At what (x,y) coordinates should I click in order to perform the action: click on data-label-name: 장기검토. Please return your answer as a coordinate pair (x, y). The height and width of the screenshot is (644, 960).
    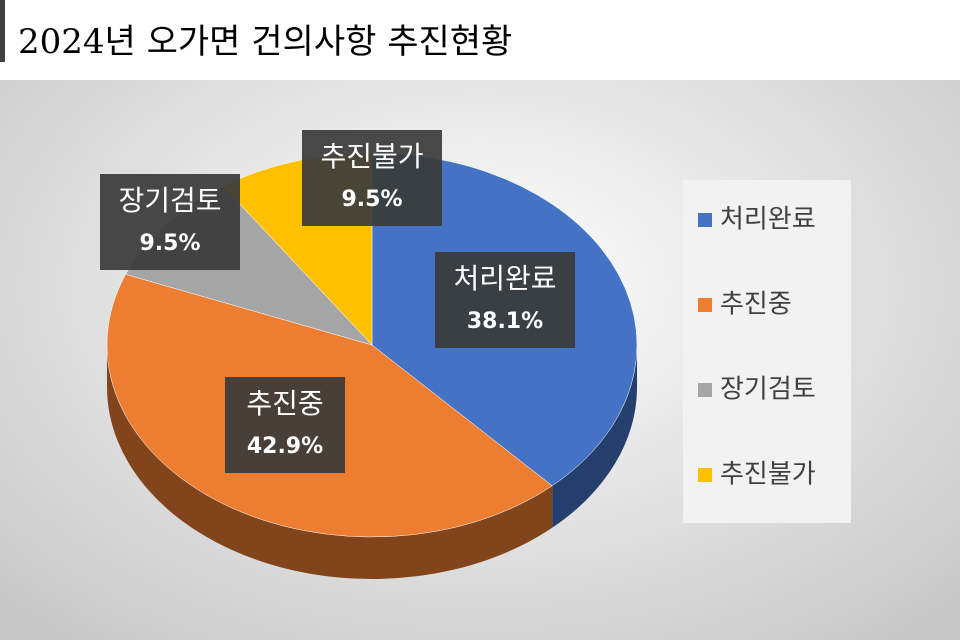
    Looking at the image, I should click on (169, 200).